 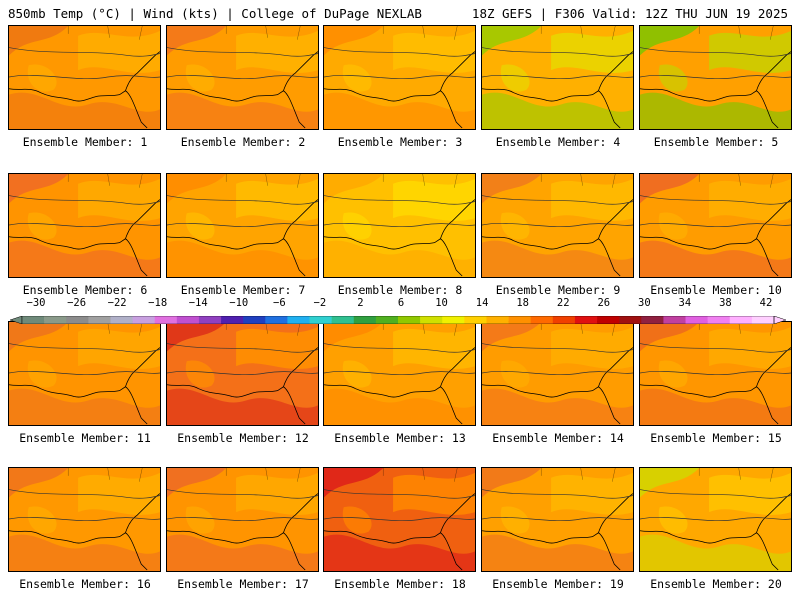 What do you see at coordinates (716, 290) in the screenshot?
I see `ensemble-member-label: Ensemble Member: 10` at bounding box center [716, 290].